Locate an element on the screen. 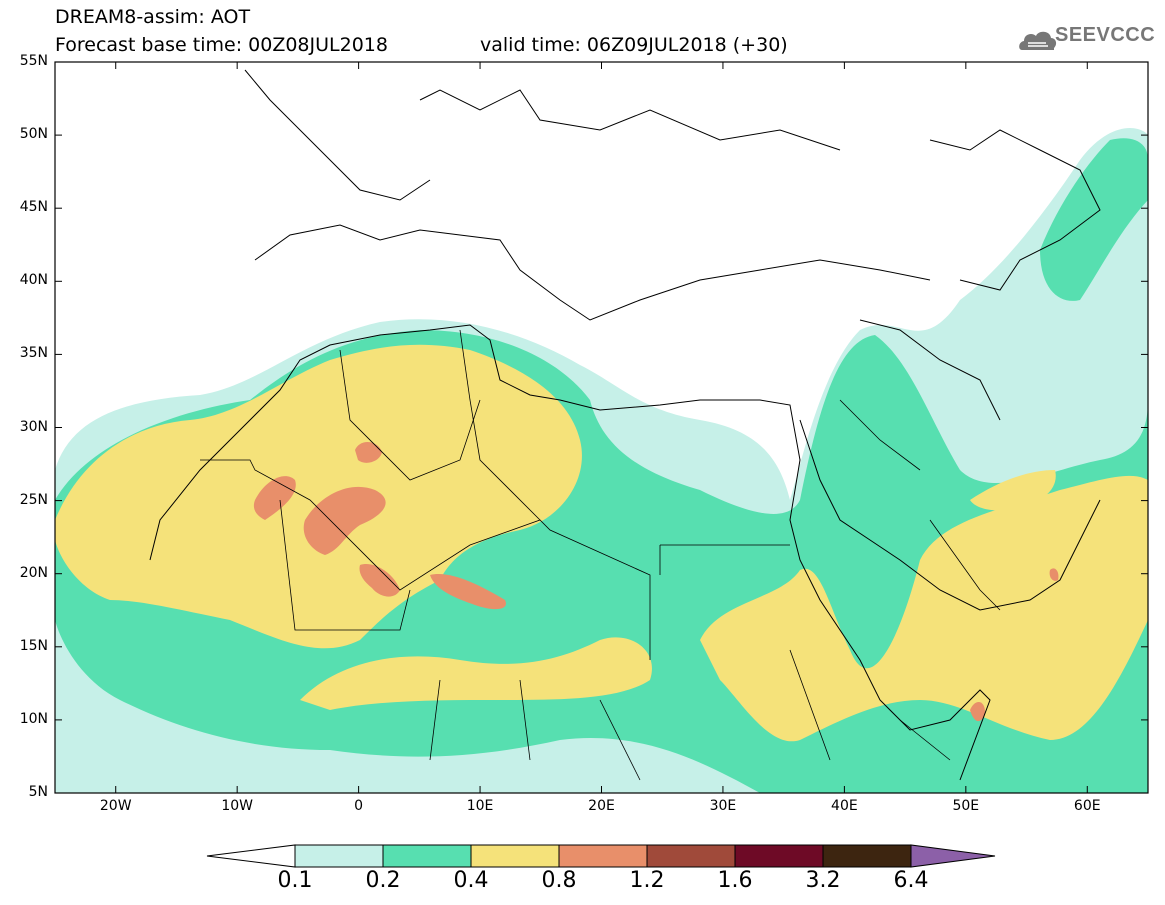 The height and width of the screenshot is (905, 1165). colorbar-label: 3.2 is located at coordinates (823, 880).